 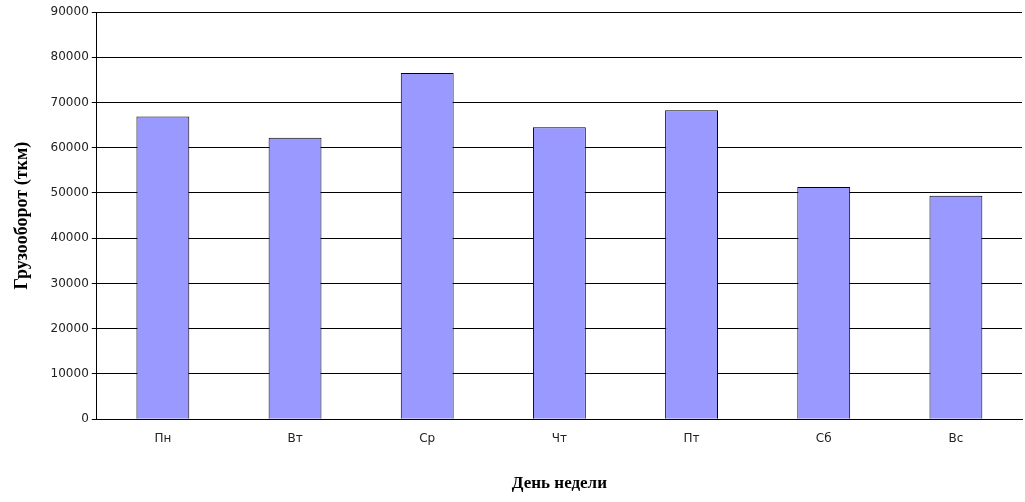 I want to click on x-tick-label: Вс, so click(x=956, y=437).